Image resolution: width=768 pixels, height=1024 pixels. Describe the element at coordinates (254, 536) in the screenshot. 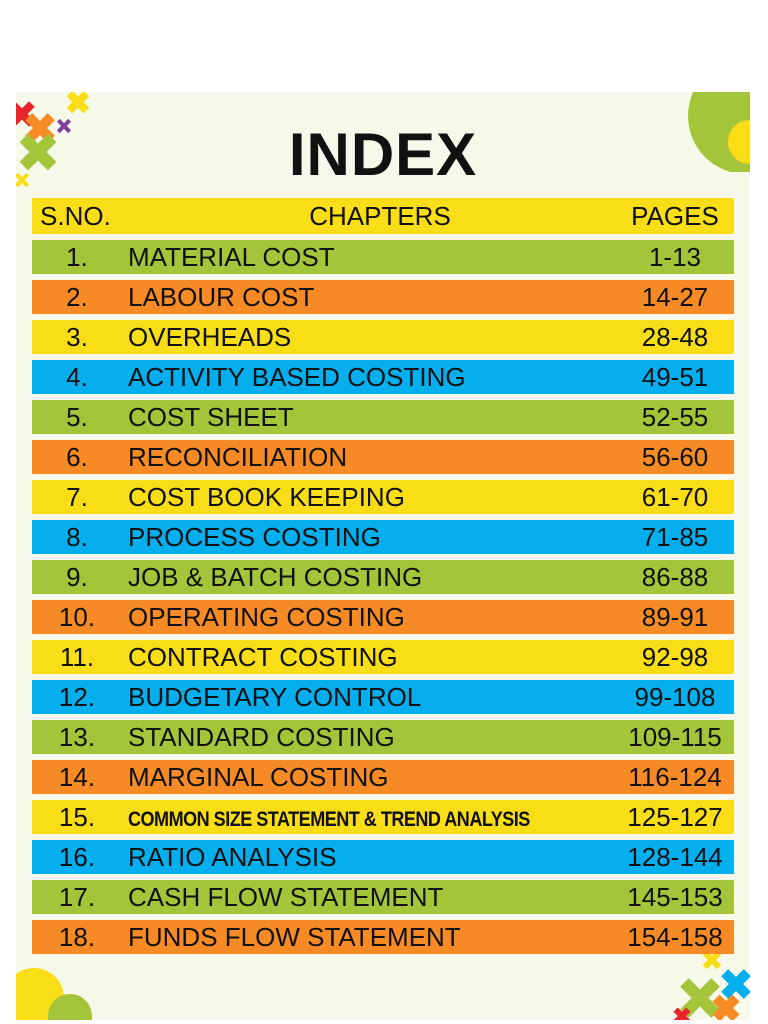

I see `row-chapter: PROCESS COSTING` at that location.